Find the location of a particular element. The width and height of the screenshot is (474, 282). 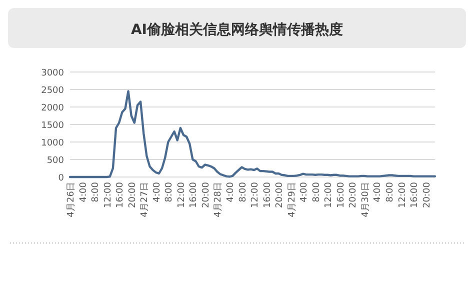

y-tick-label: 2500 is located at coordinates (52, 91).